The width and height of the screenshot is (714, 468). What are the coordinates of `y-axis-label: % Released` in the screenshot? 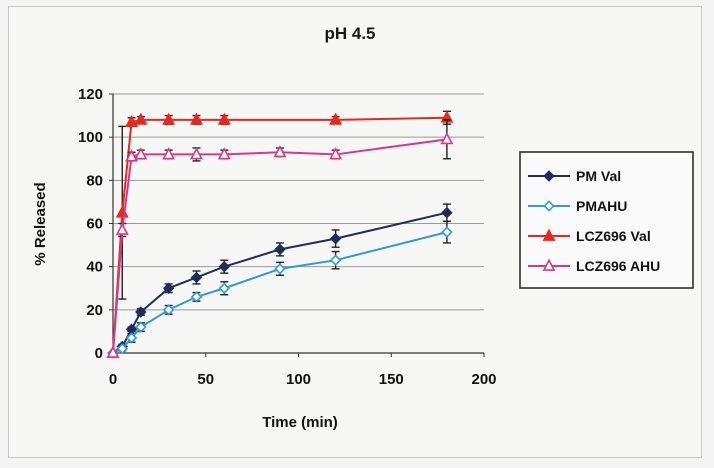 It's located at (40, 223).